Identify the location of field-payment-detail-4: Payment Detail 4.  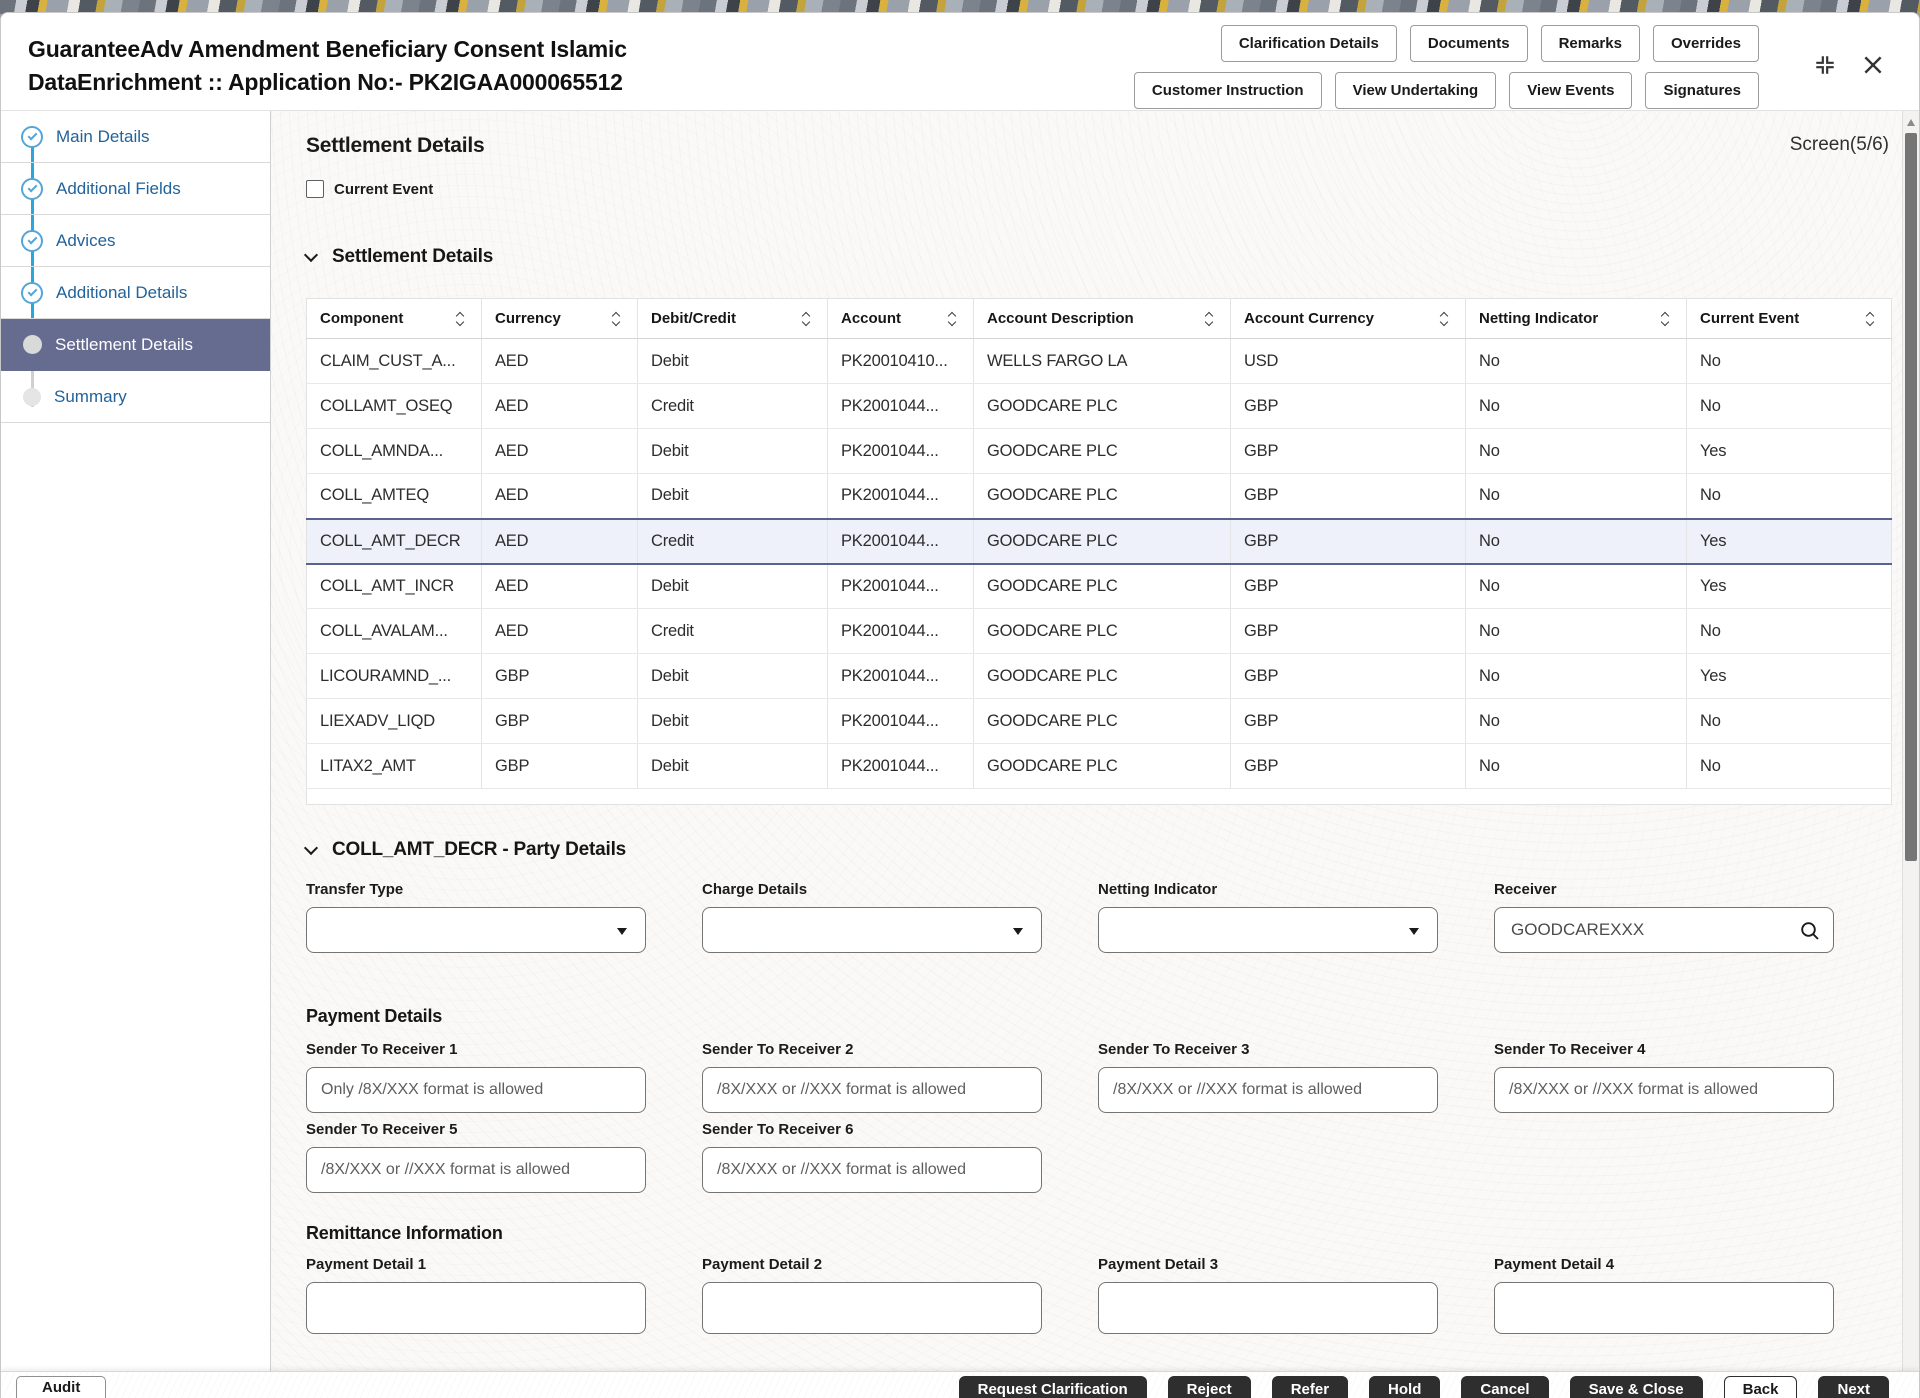
(1664, 1295).